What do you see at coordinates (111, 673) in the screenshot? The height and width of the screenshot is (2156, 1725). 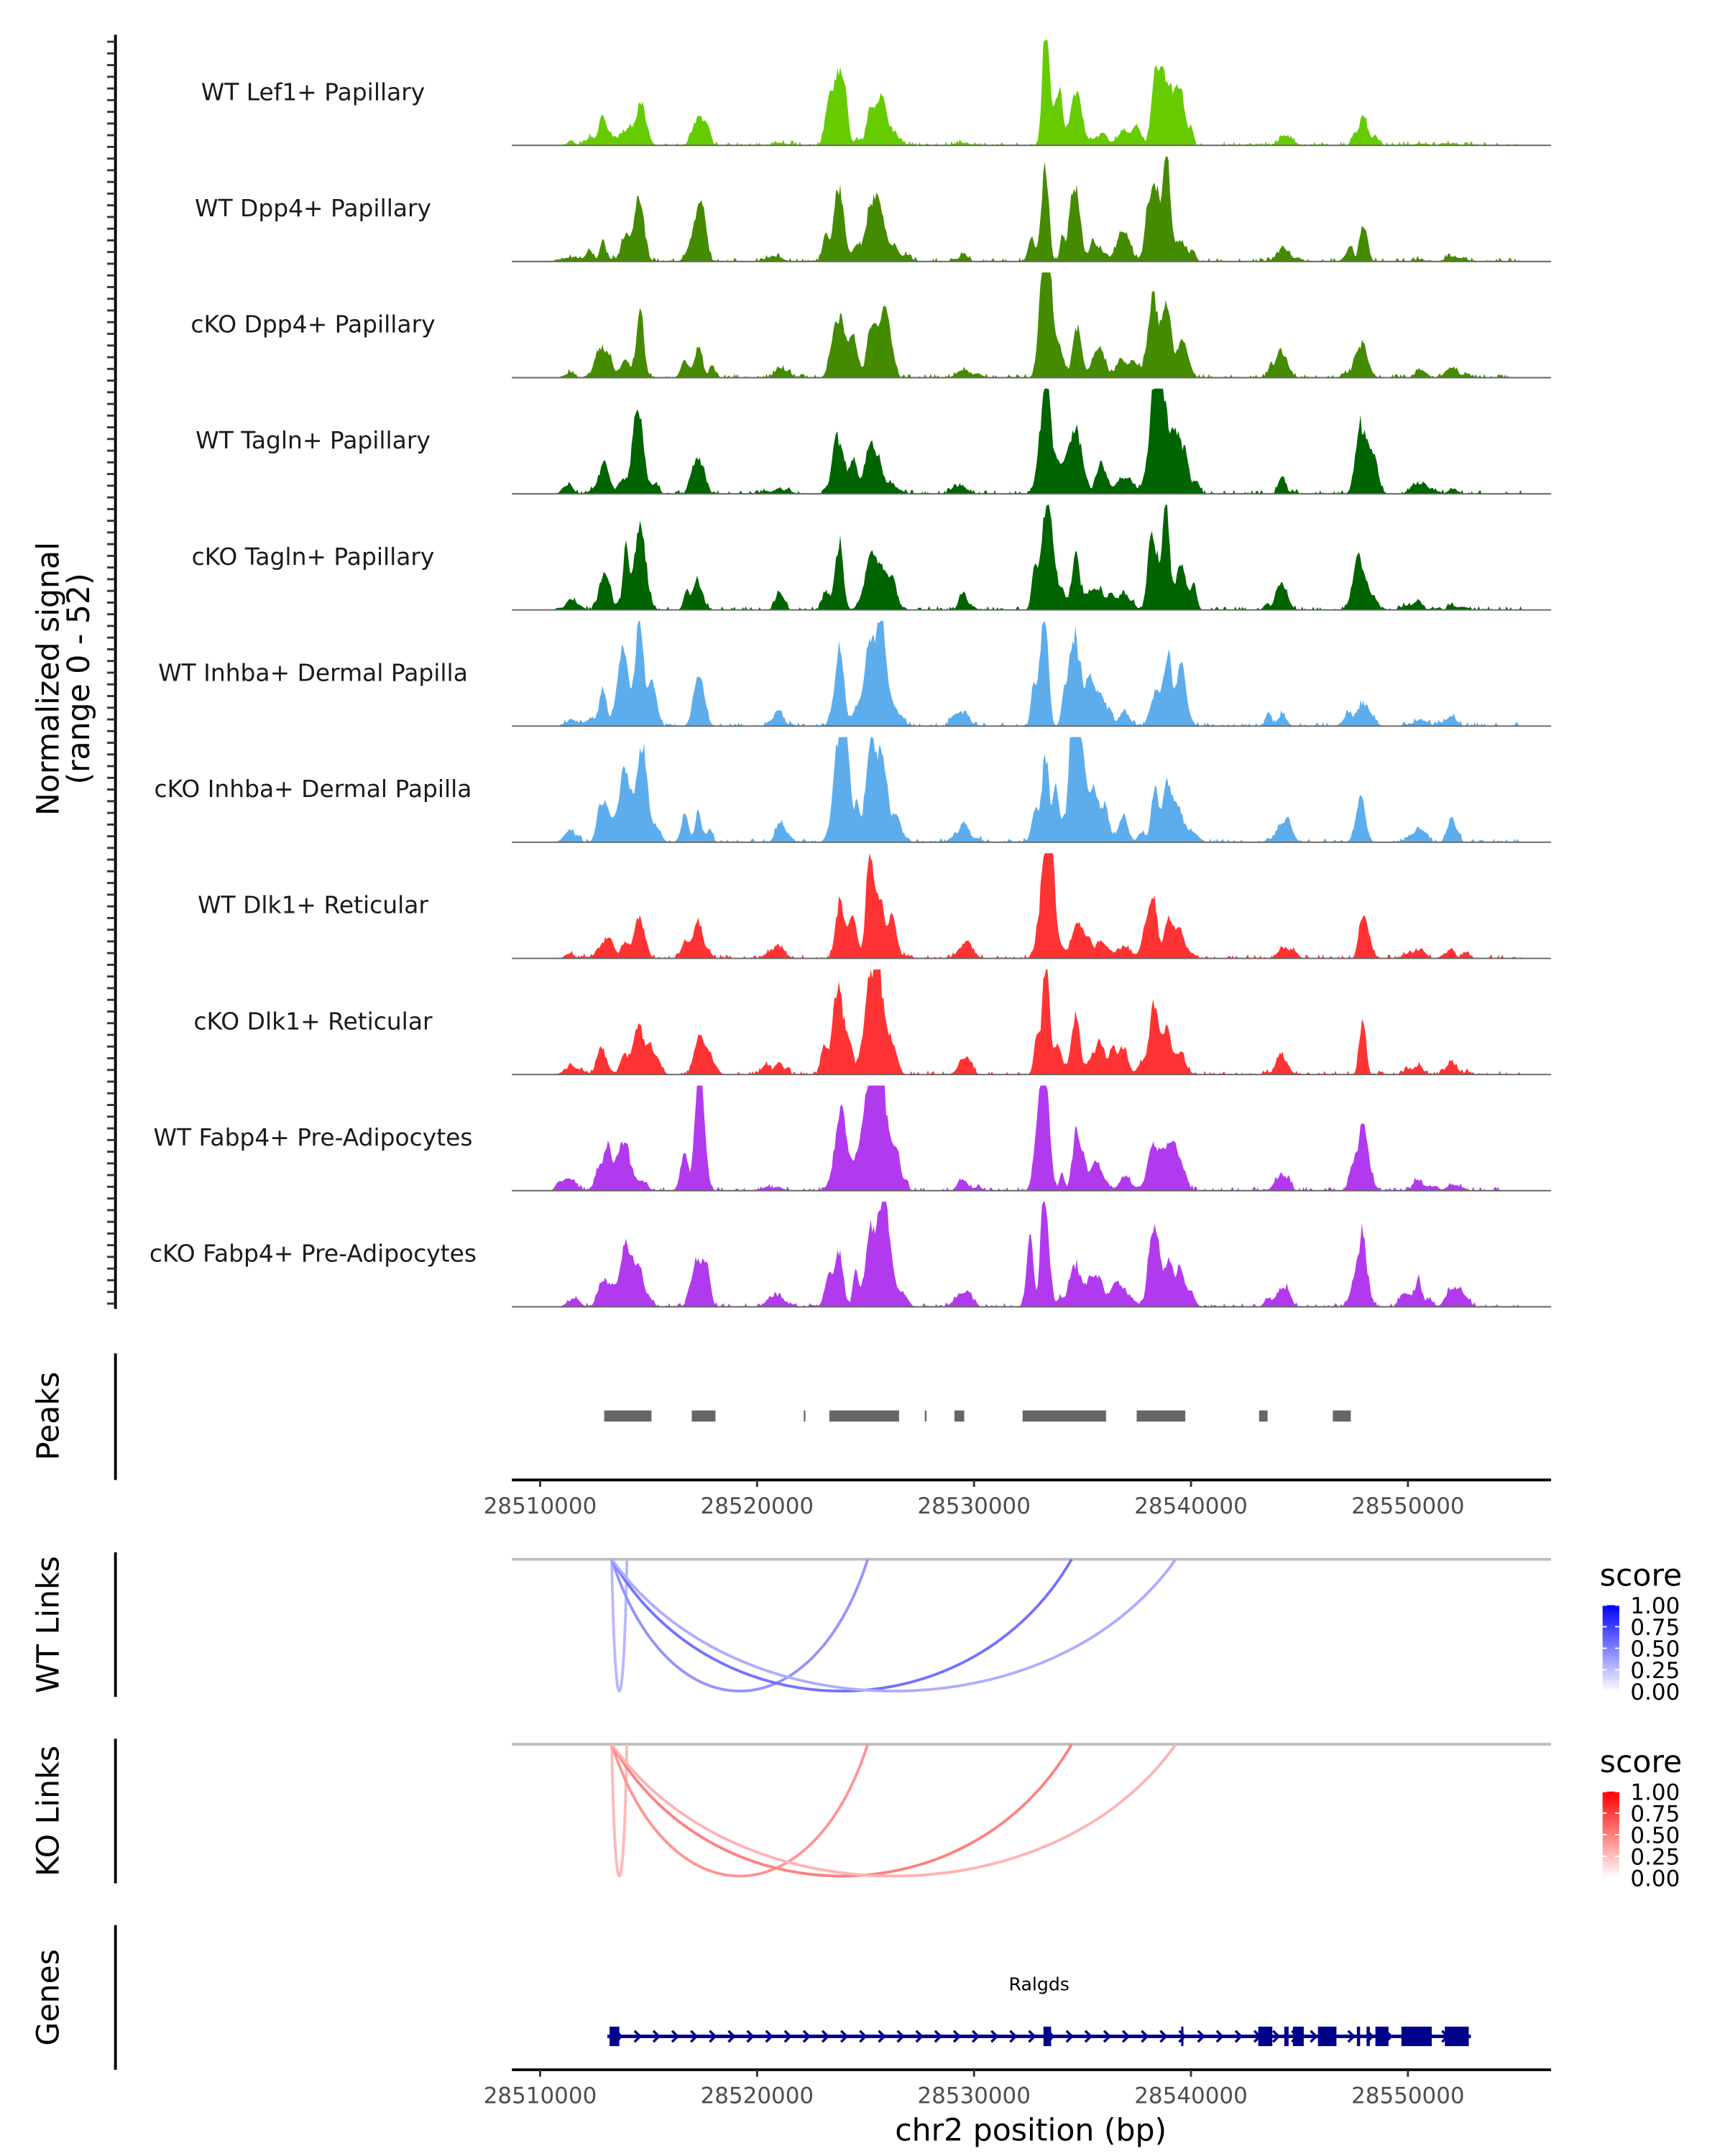 I see `coverage-y-ticks` at bounding box center [111, 673].